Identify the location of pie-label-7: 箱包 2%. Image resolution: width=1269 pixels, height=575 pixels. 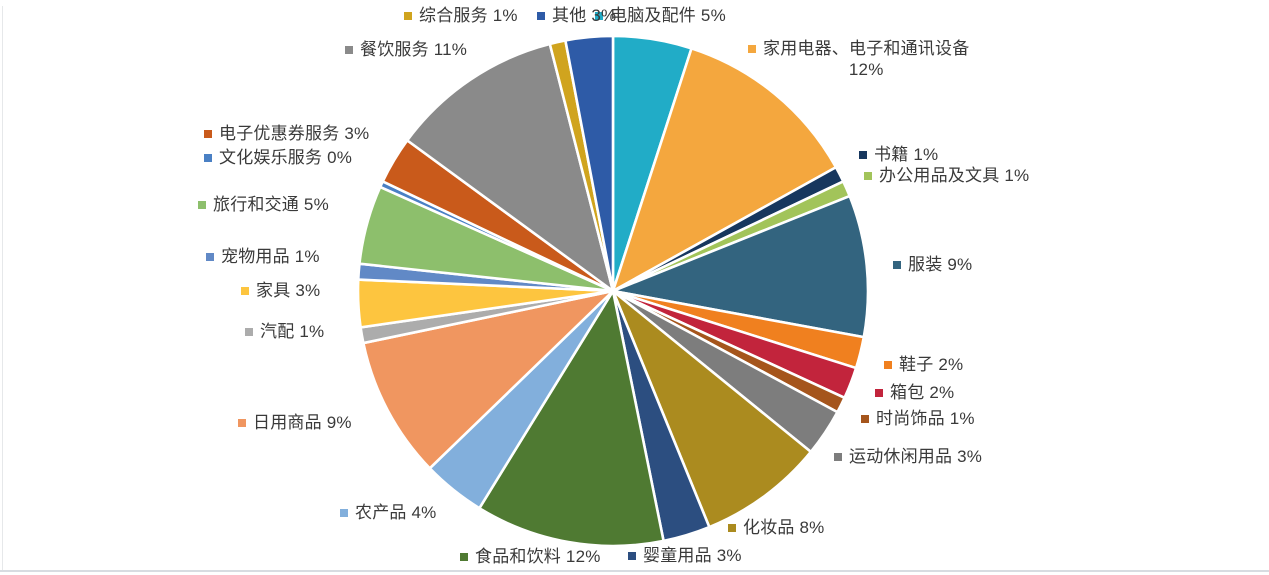
(914, 392).